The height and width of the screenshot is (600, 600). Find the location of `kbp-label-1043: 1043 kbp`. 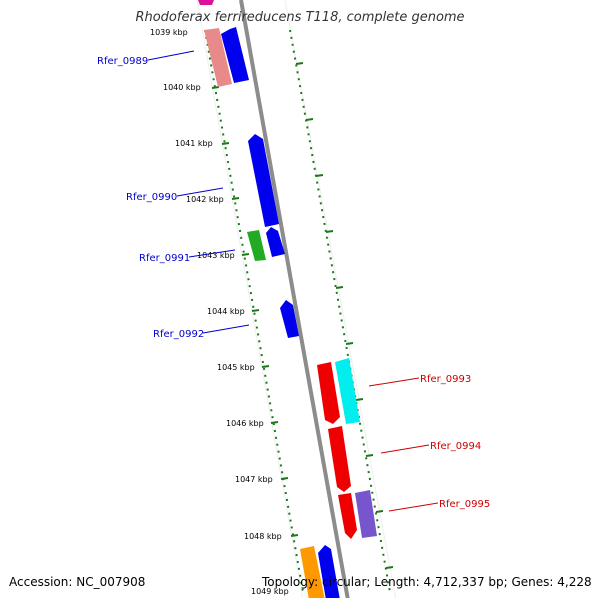

kbp-label-1043: 1043 kbp is located at coordinates (216, 255).